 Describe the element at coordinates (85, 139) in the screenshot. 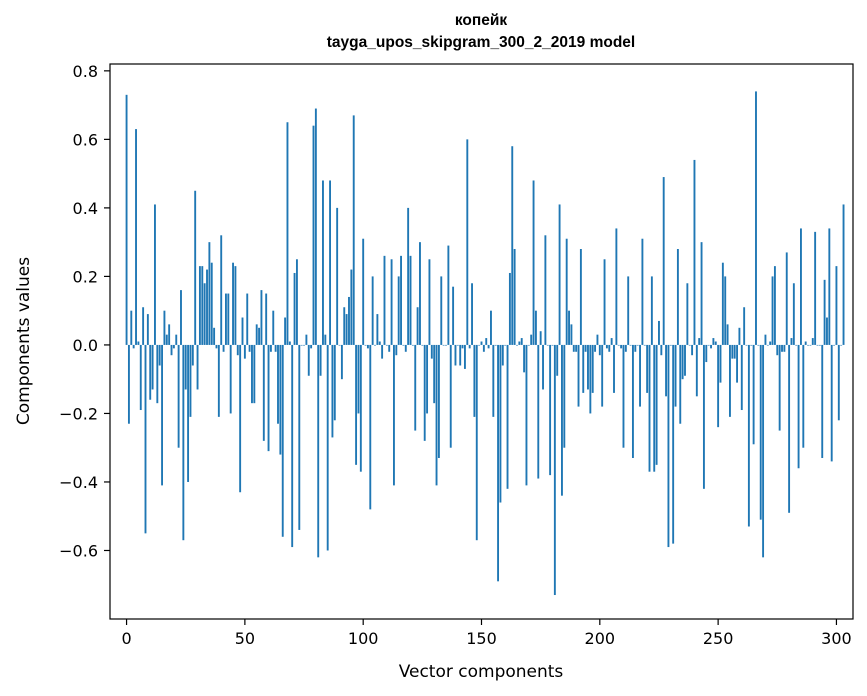

I see `y-tick-label: 0.6` at that location.